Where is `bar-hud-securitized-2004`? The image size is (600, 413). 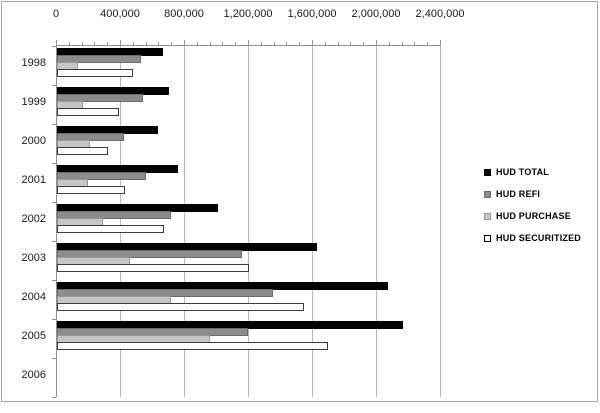 bar-hud-securitized-2004 is located at coordinates (180, 307).